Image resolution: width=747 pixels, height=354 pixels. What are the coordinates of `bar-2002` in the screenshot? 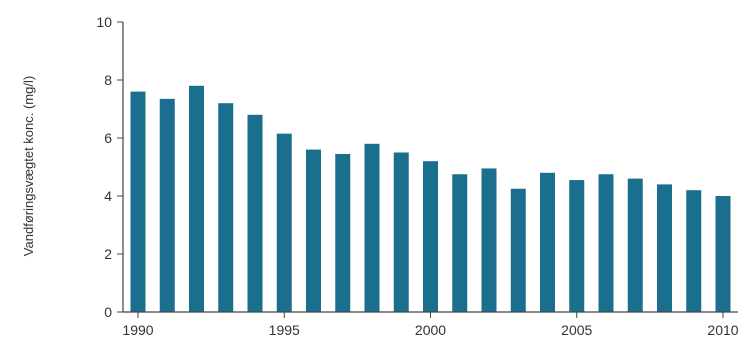 It's located at (489, 240).